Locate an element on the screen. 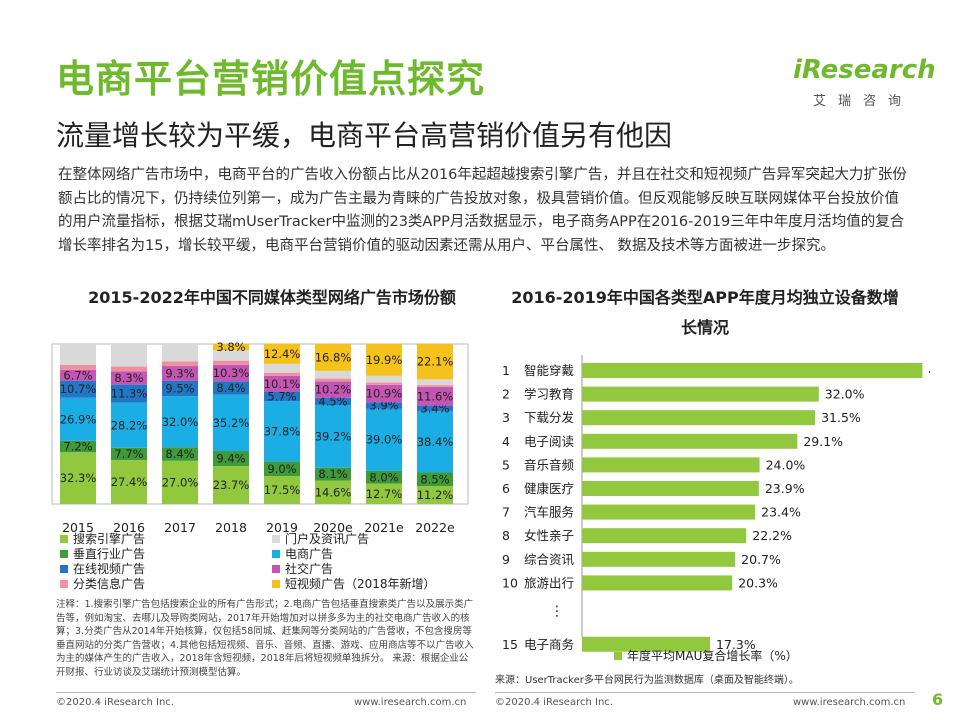 The width and height of the screenshot is (960, 720). rank-label: 9 is located at coordinates (506, 559).